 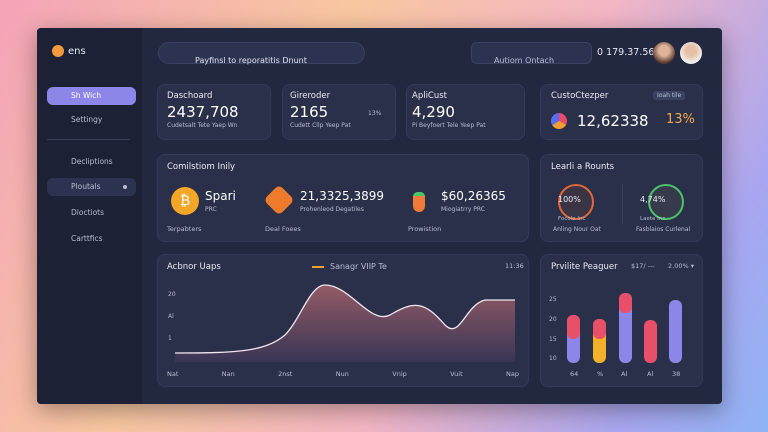 I want to click on x-tick: Nat, so click(x=173, y=374).